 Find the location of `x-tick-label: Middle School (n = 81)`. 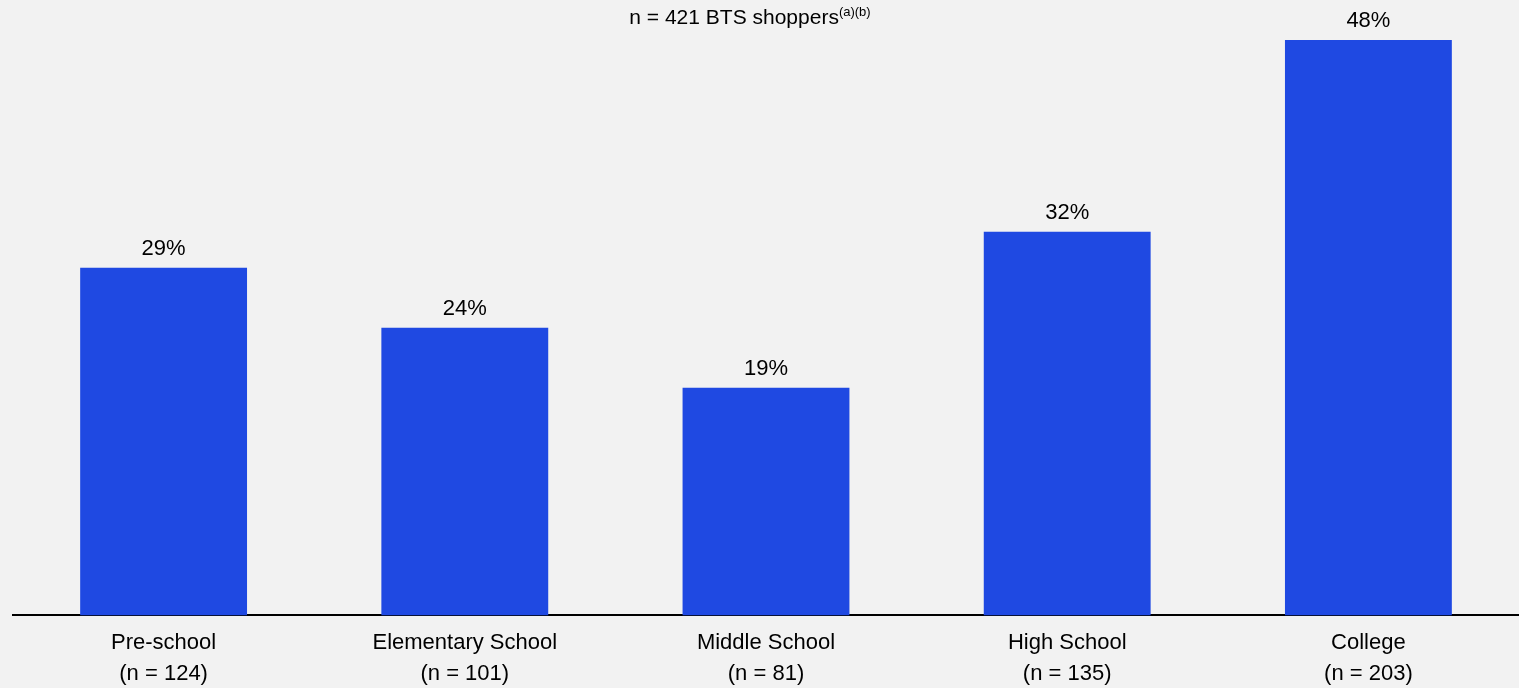

x-tick-label: Middle School (n = 81) is located at coordinates (766, 656).